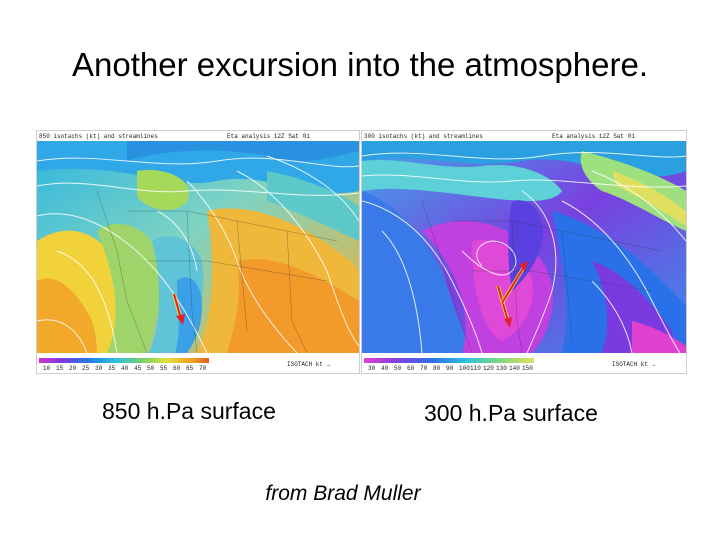  Describe the element at coordinates (190, 368) in the screenshot. I see `svg-text: 65` at that location.